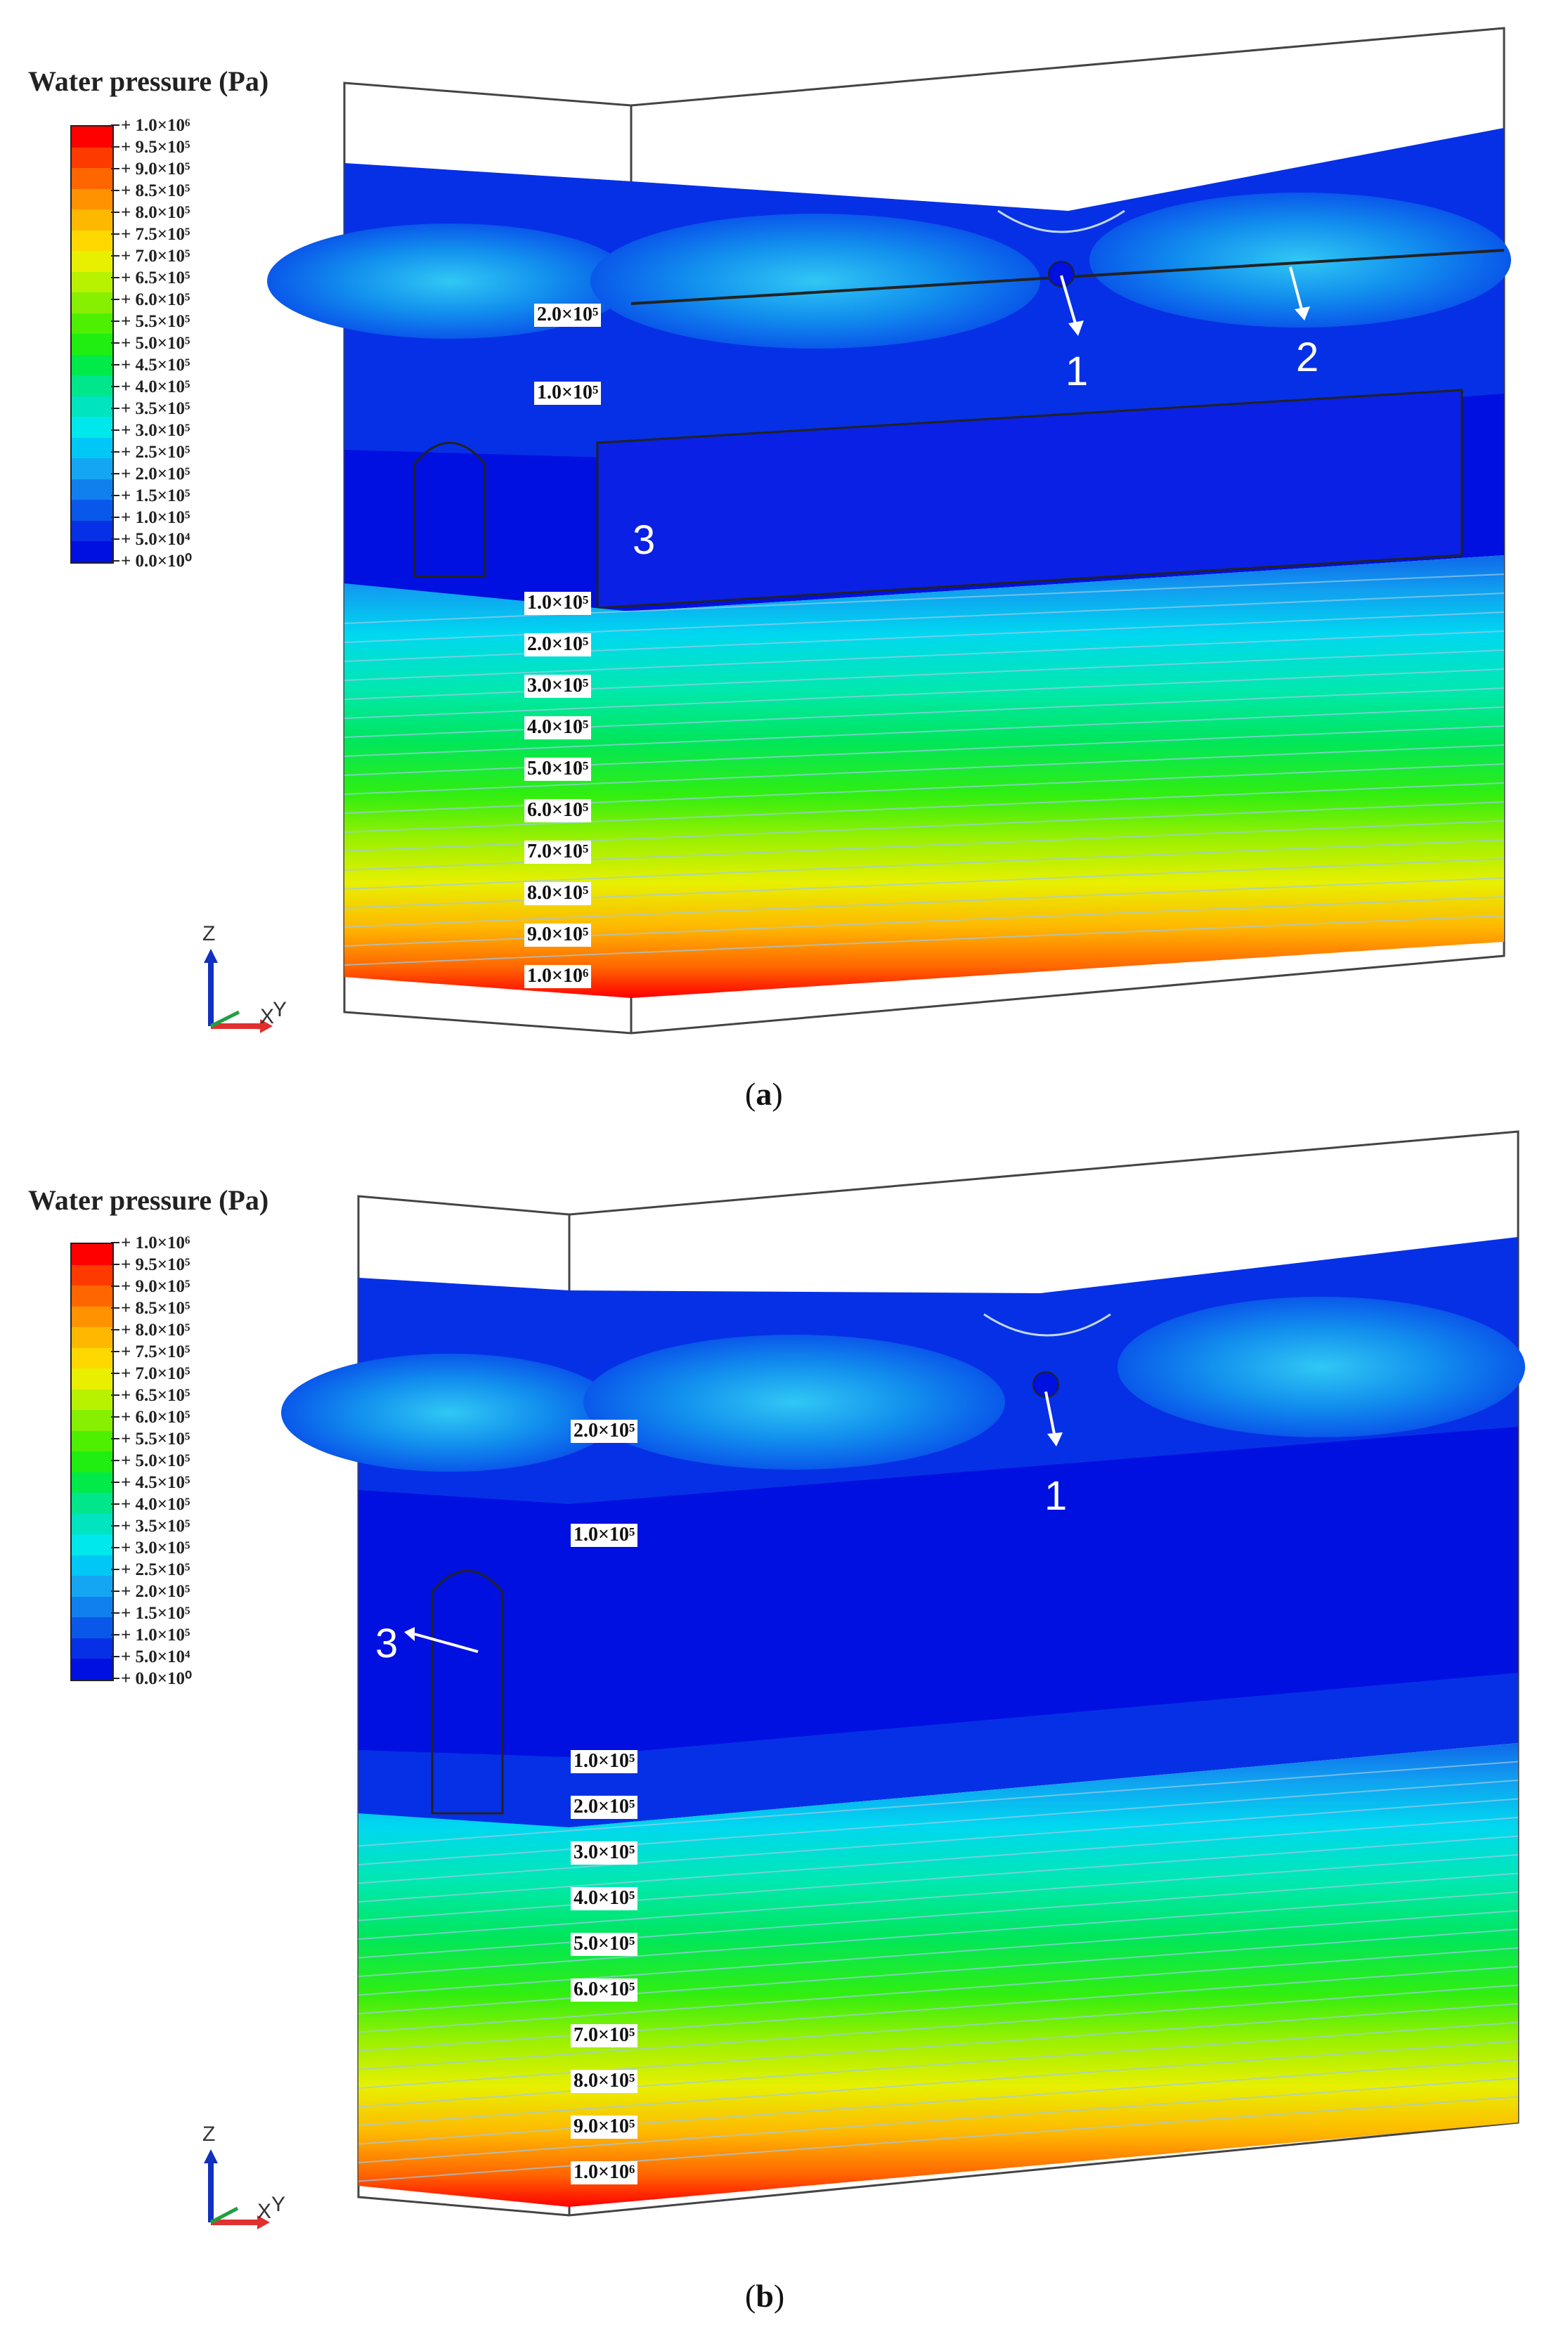 This screenshot has width=1568, height=2332. I want to click on axis-label-x: X, so click(264, 2212).